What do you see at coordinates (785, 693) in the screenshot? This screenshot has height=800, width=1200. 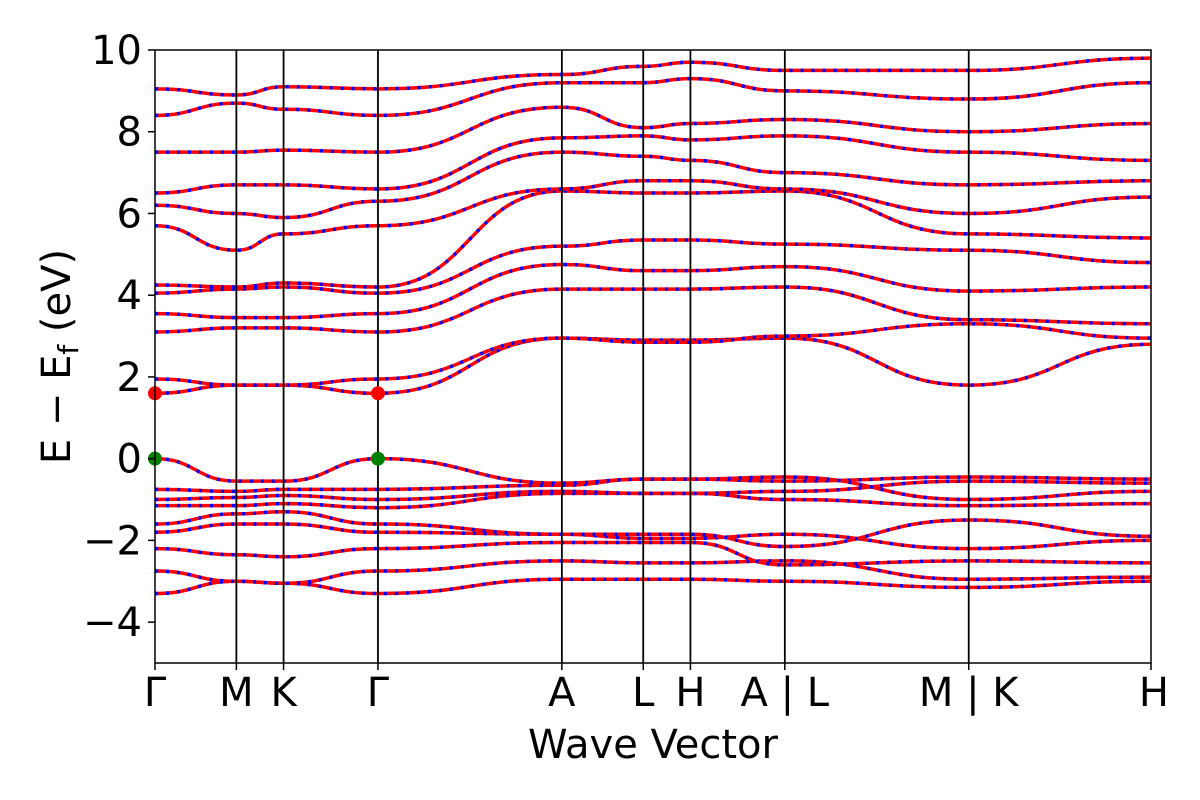 I see `x-tick-label-7: A | L` at bounding box center [785, 693].